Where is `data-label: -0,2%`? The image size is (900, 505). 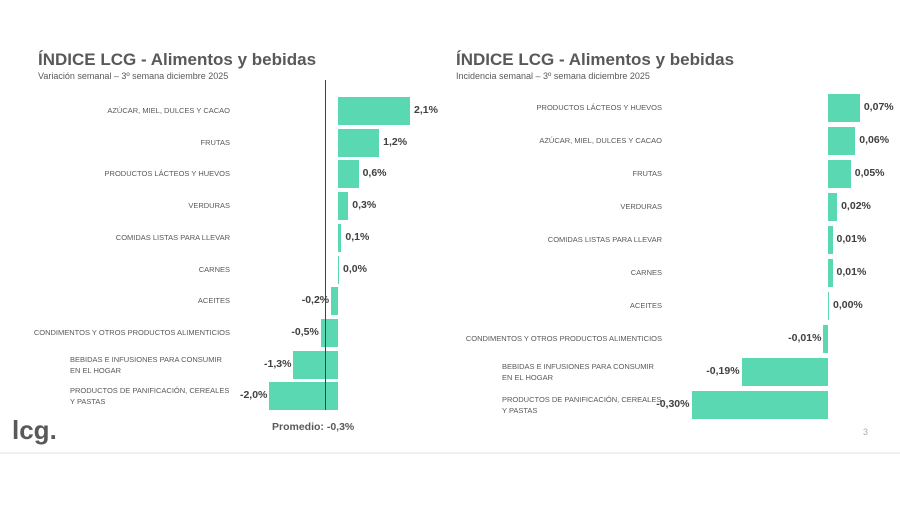
data-label: -0,2% is located at coordinates (315, 300).